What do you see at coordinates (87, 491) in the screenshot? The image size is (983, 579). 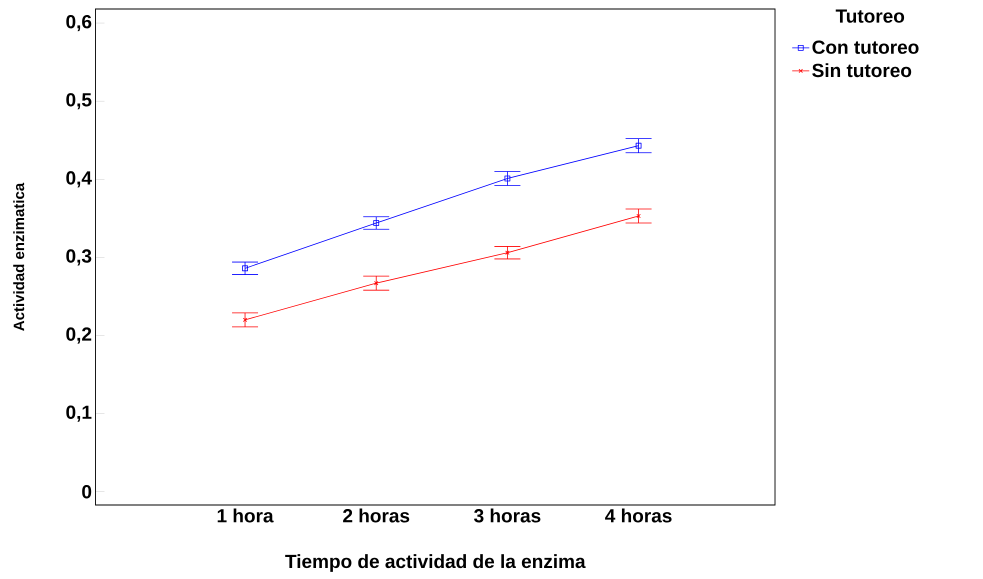 I see `y-tick-label: 0` at bounding box center [87, 491].